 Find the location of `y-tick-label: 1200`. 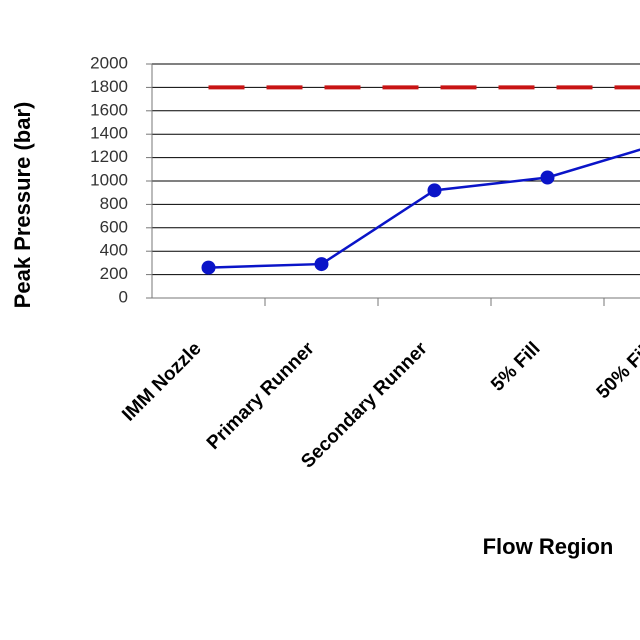

y-tick-label: 1200 is located at coordinates (109, 156).